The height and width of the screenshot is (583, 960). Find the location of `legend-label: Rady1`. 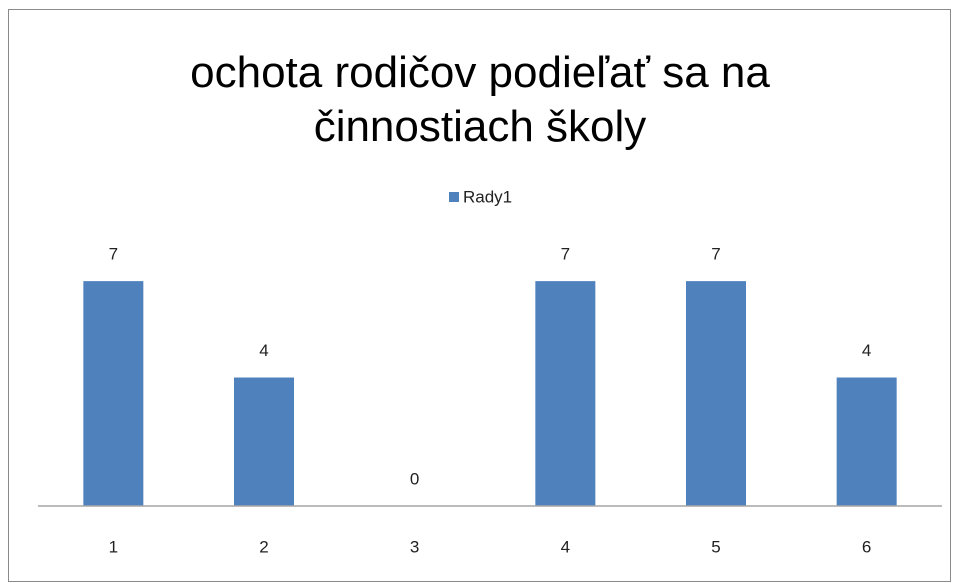

legend-label: Rady1 is located at coordinates (487, 196).